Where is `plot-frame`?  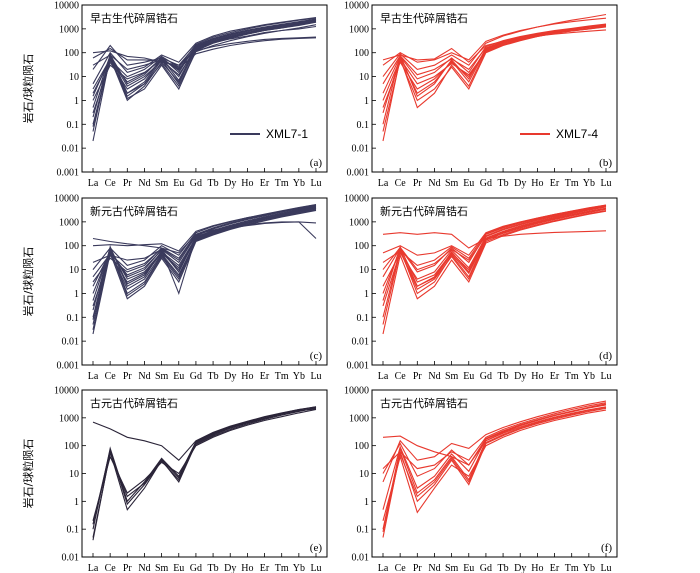 plot-frame is located at coordinates (204, 281).